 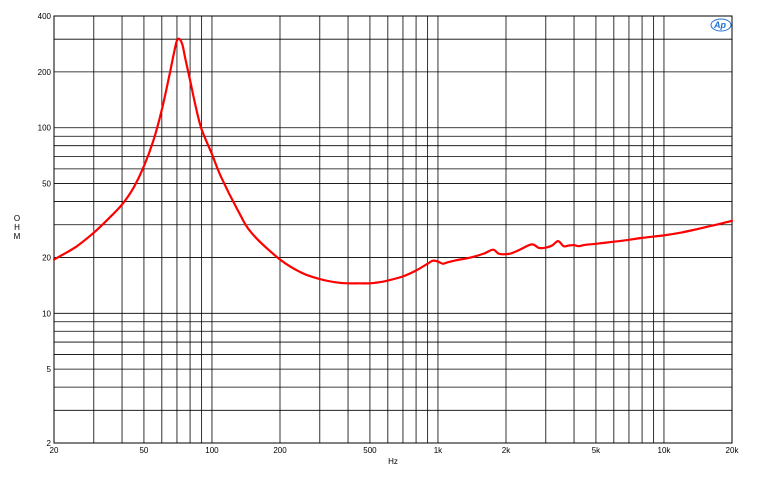 I want to click on y-tick-label: 200, so click(x=45, y=72).